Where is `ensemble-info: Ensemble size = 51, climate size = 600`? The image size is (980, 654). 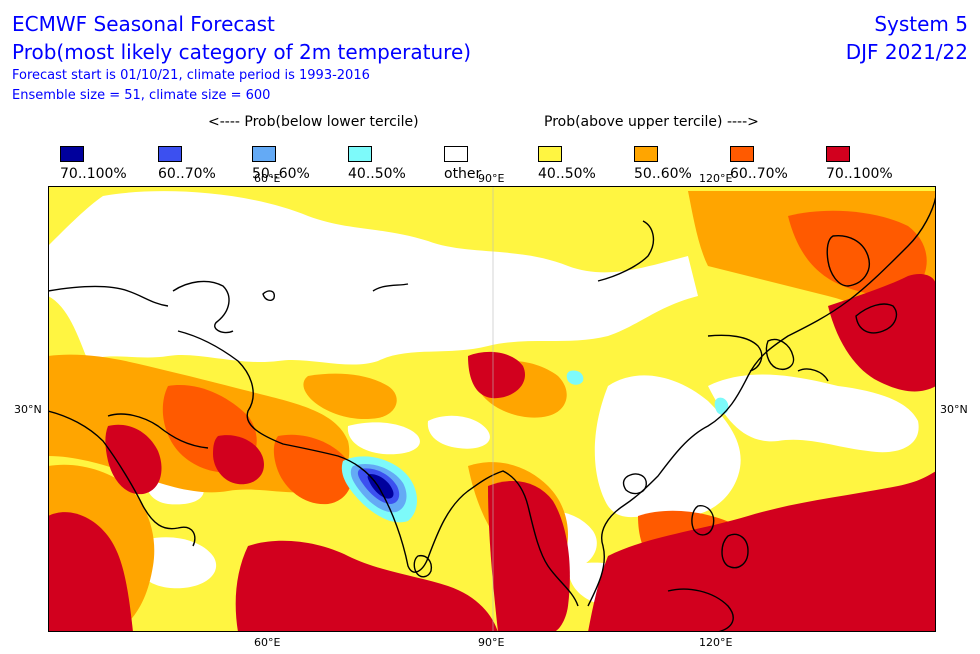
ensemble-info: Ensemble size = 51, climate size = 600 is located at coordinates (141, 95).